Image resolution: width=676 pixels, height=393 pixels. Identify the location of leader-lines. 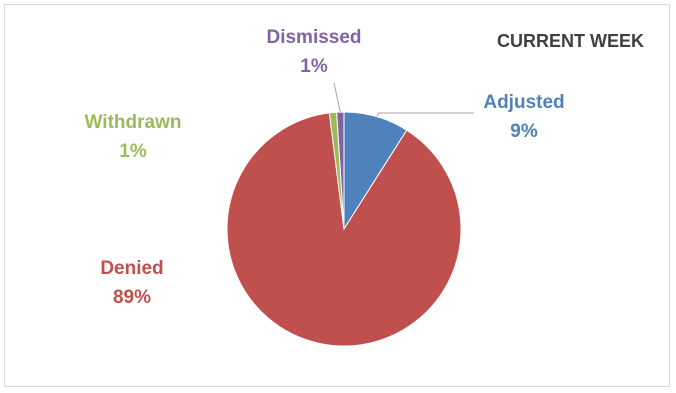
(403, 99).